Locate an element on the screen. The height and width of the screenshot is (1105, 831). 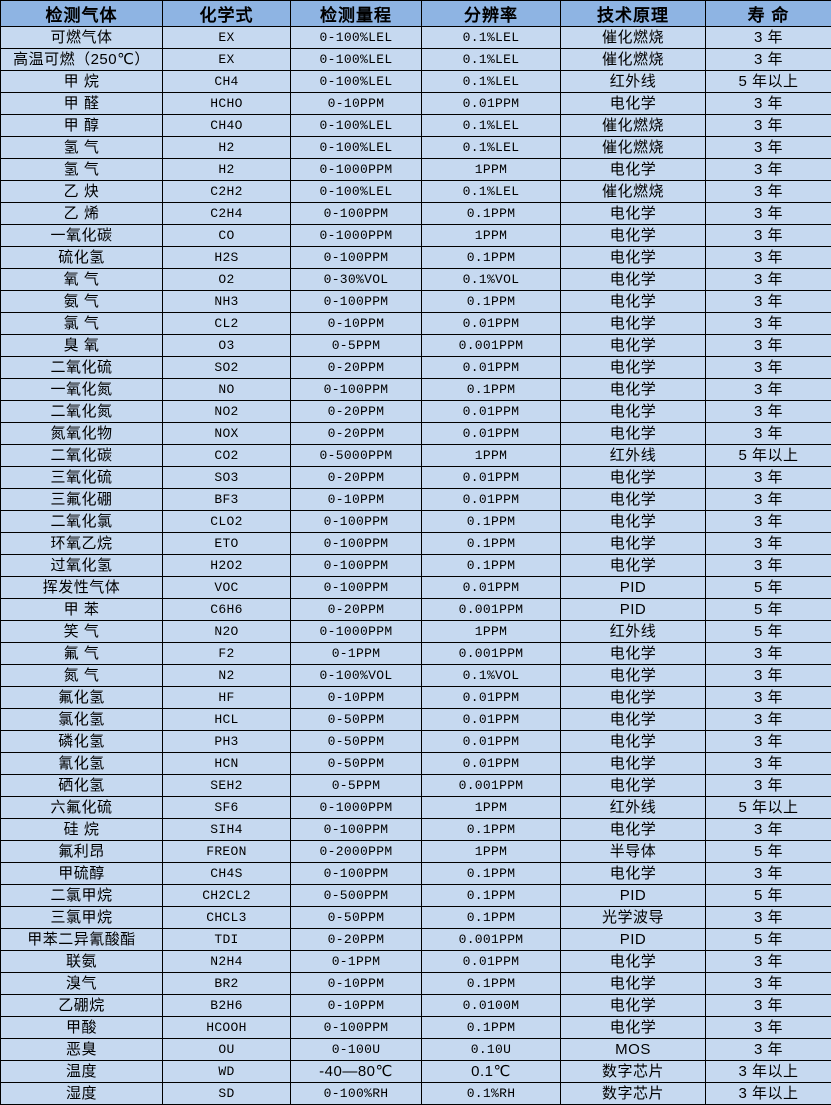
cell-r26-c1: C6H6 is located at coordinates (227, 610).